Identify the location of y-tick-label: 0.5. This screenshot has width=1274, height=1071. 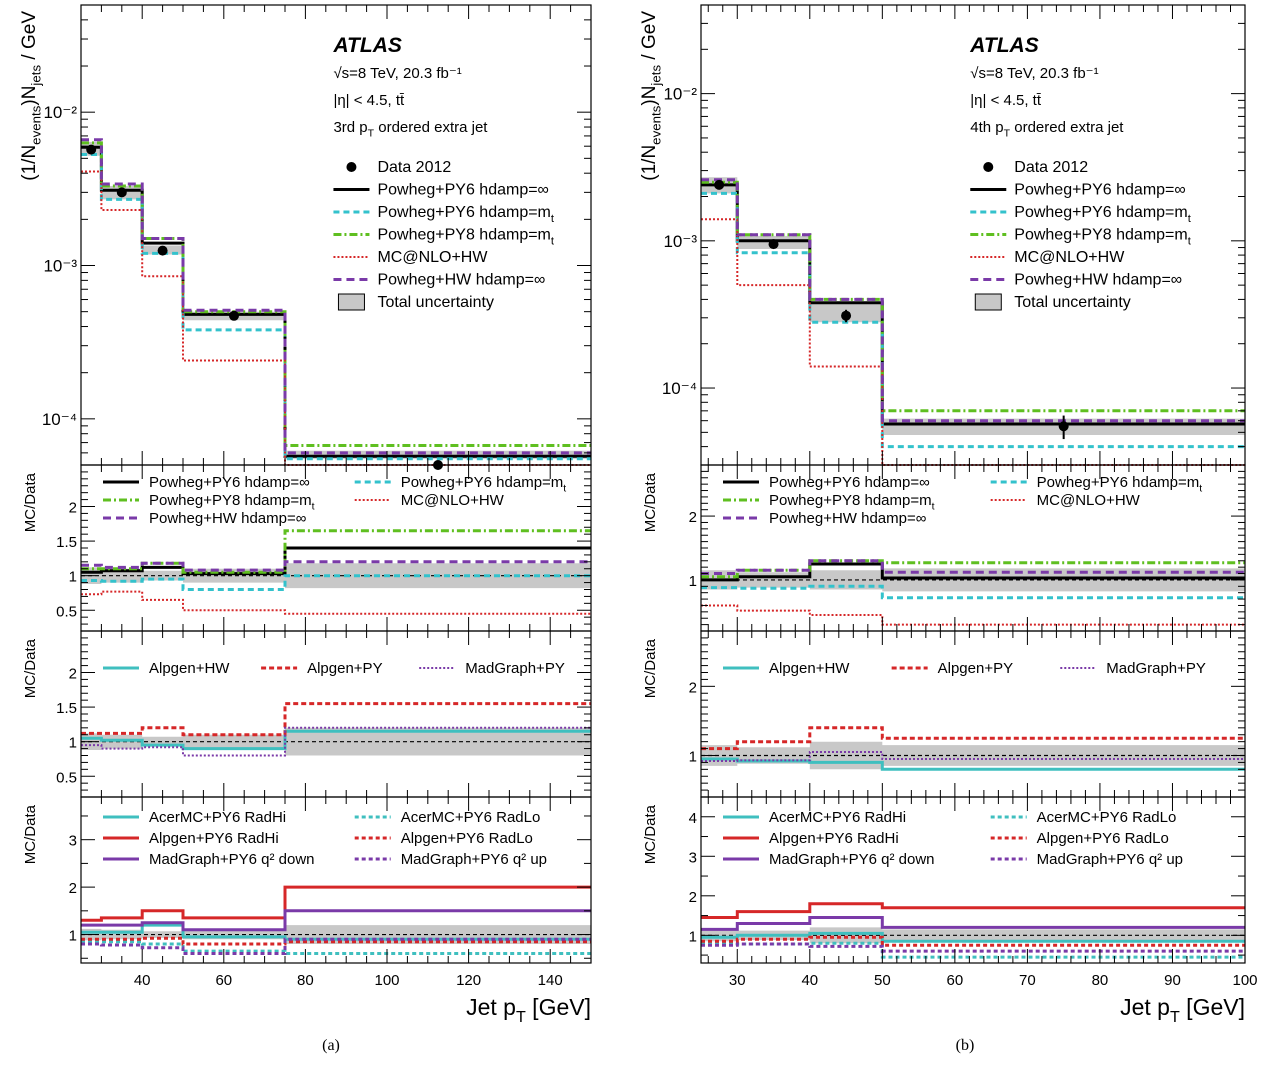
(66, 611).